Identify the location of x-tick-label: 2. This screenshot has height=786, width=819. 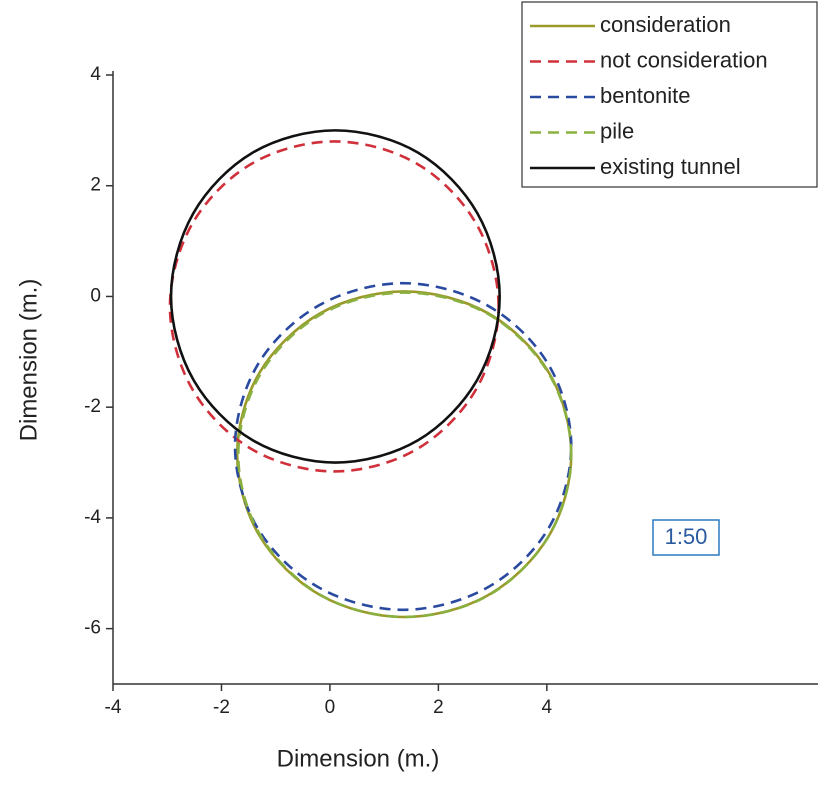
(438, 707).